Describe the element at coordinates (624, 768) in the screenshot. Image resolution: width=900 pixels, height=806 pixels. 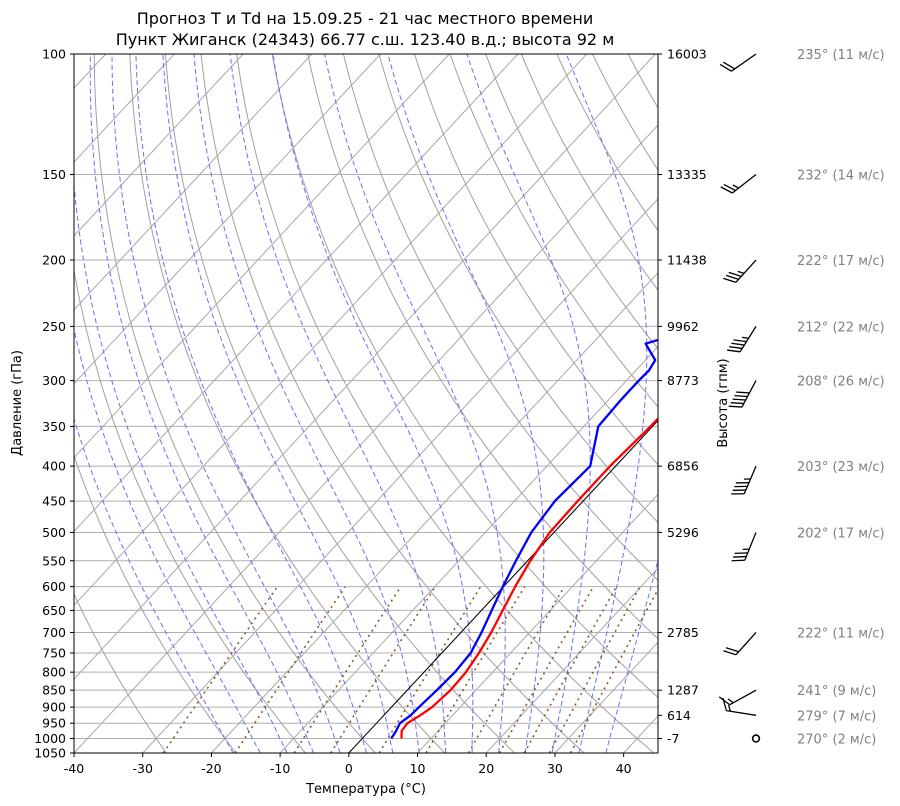
I see `x-tick-label: 40` at that location.